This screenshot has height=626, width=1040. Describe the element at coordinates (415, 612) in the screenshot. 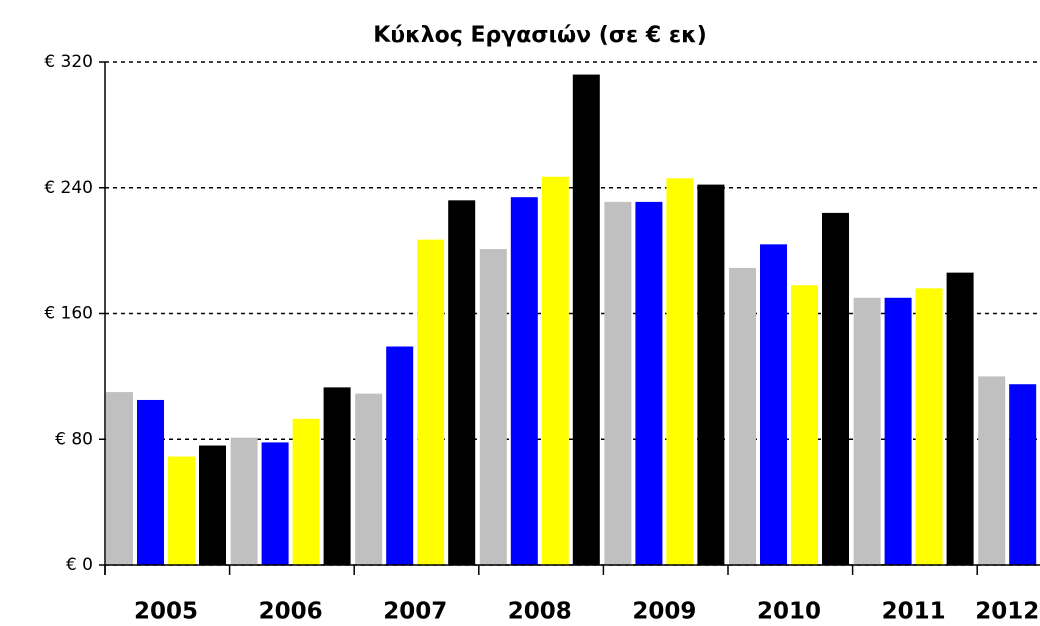

I see `x-tick-label: 2007` at that location.